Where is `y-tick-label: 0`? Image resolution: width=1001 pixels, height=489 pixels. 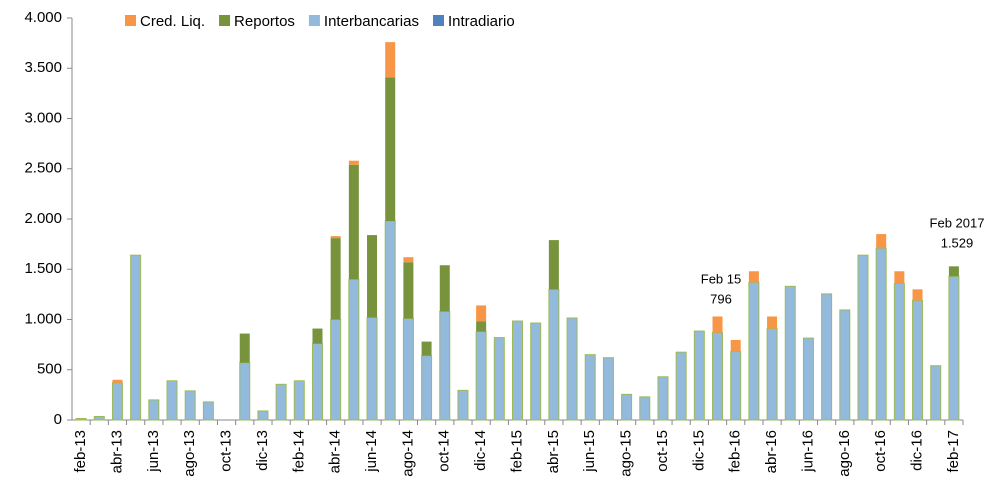 y-tick-label: 0 is located at coordinates (58, 419).